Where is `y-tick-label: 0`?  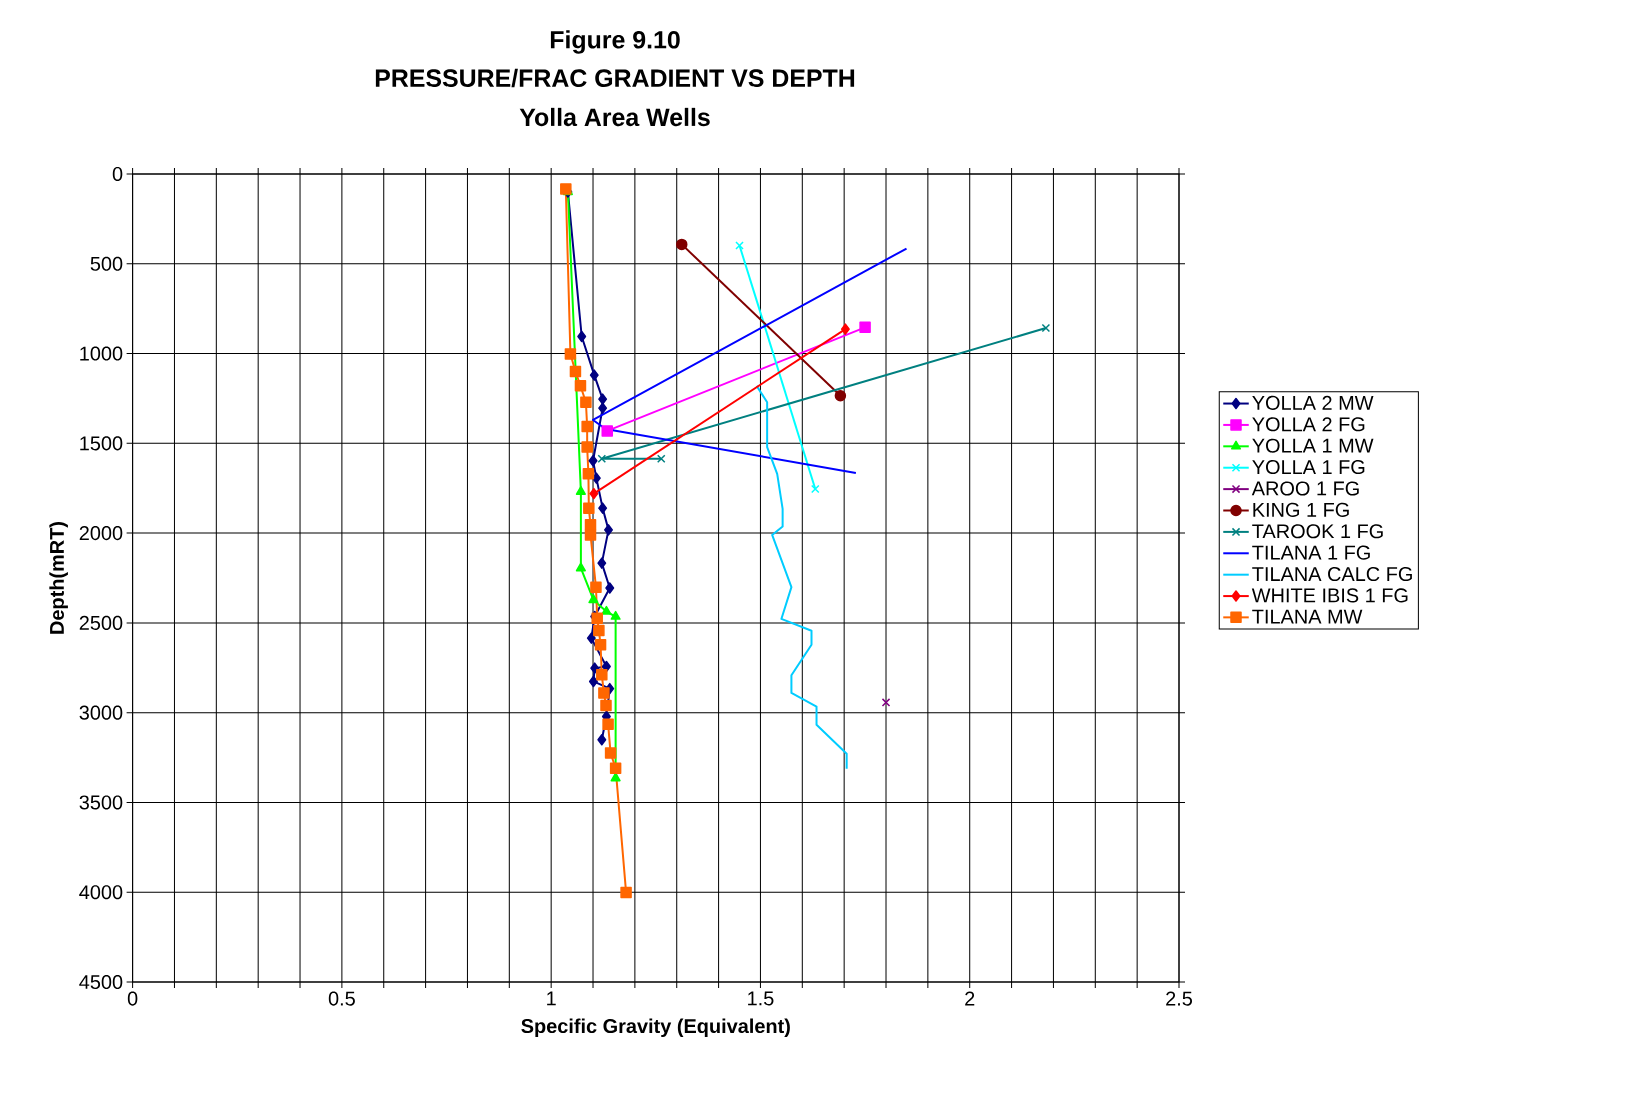
y-tick-label: 0 is located at coordinates (117, 174).